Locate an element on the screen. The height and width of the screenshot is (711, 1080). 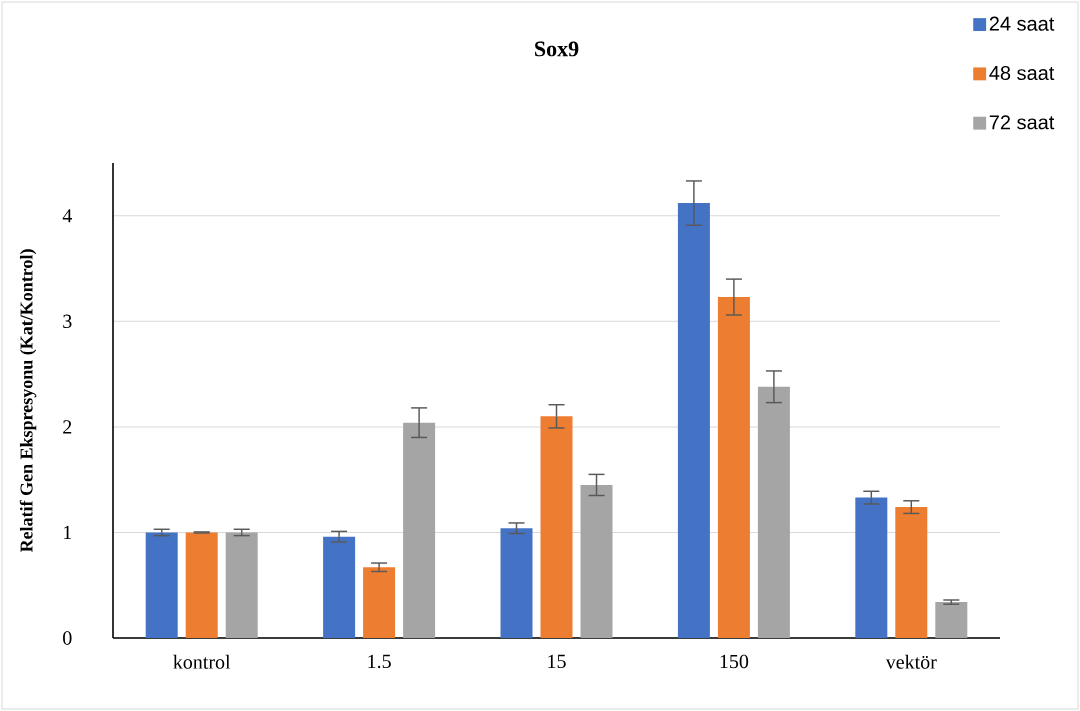
y-tick-label: 0 is located at coordinates (67, 638).